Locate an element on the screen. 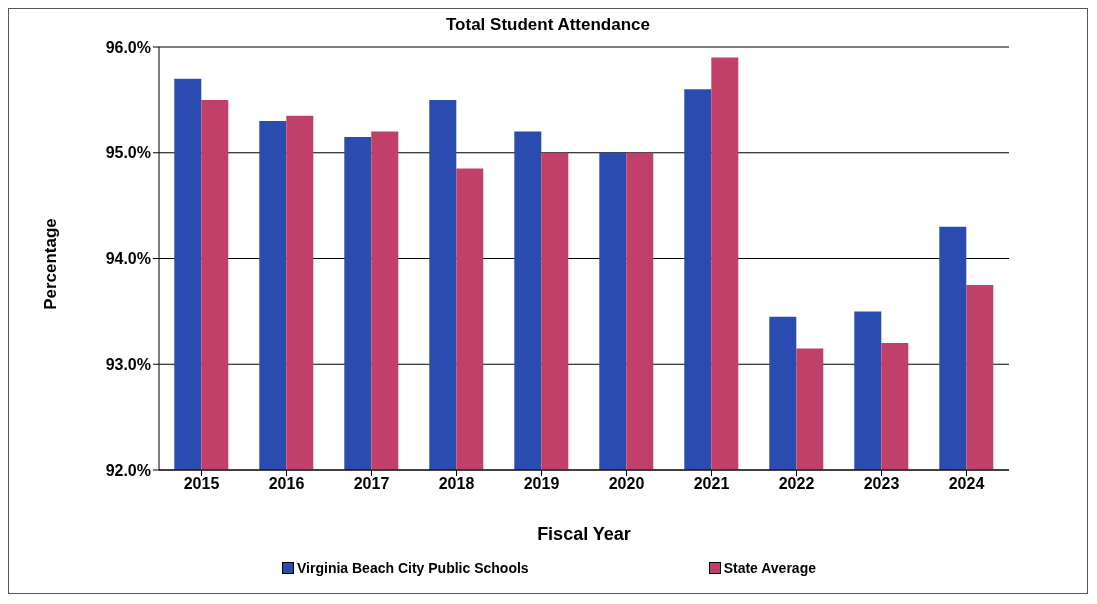 The image size is (1097, 604). y-axis-title: Percentage is located at coordinates (51, 264).